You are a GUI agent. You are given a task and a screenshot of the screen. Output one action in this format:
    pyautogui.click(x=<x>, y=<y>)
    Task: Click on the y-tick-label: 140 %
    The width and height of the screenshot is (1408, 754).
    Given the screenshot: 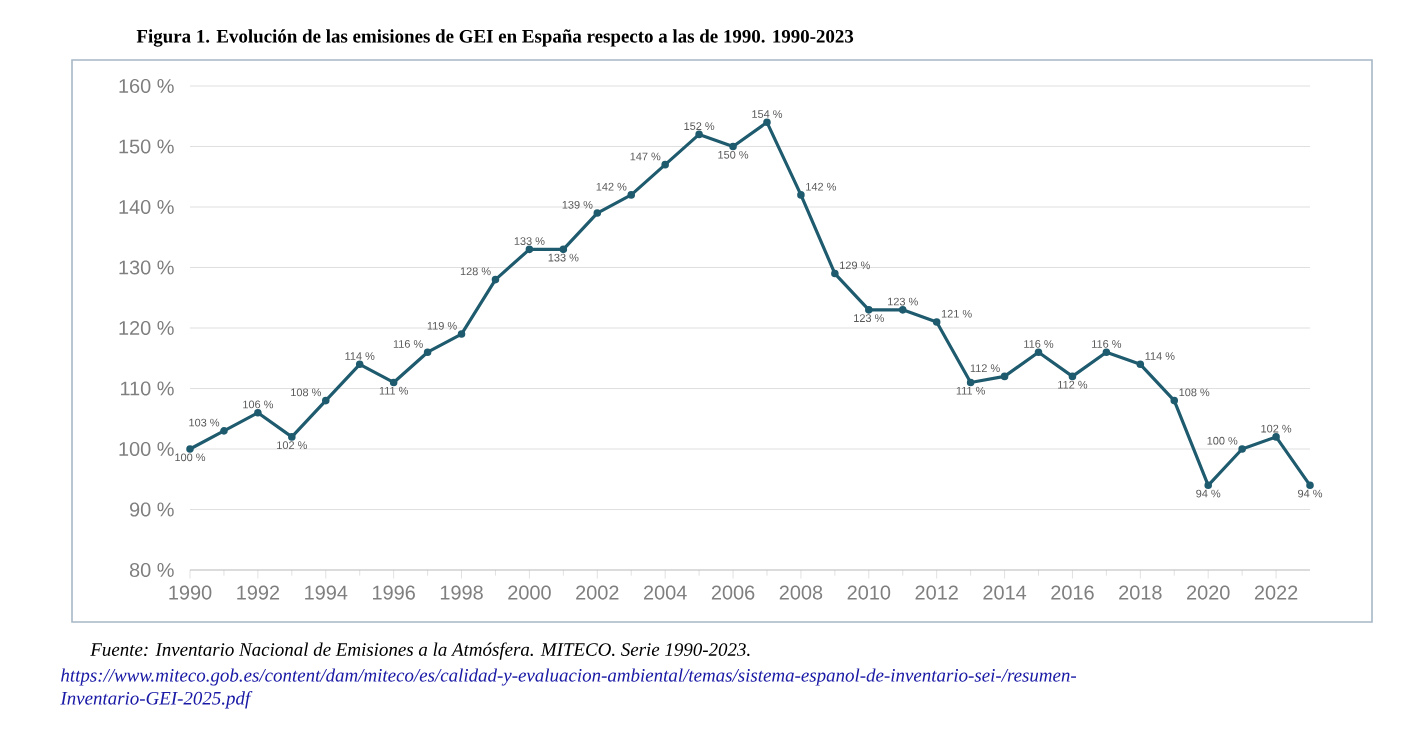 What is the action you would take?
    pyautogui.click(x=146, y=207)
    